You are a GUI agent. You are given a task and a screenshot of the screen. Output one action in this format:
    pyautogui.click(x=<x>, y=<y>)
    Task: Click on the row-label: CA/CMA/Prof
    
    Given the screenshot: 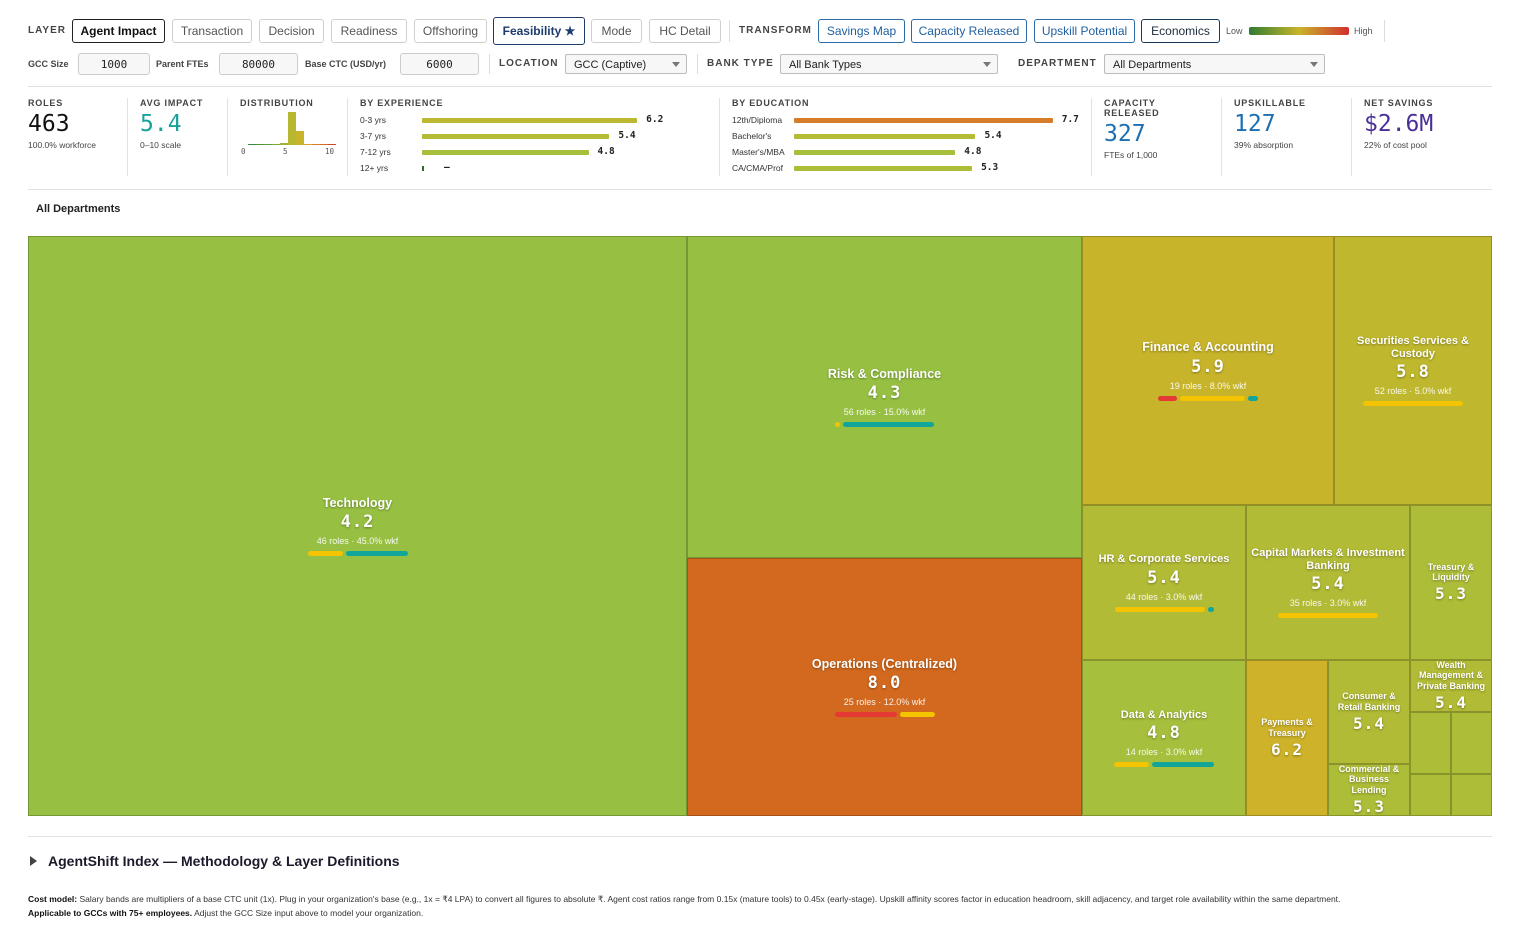 What is the action you would take?
    pyautogui.click(x=758, y=168)
    